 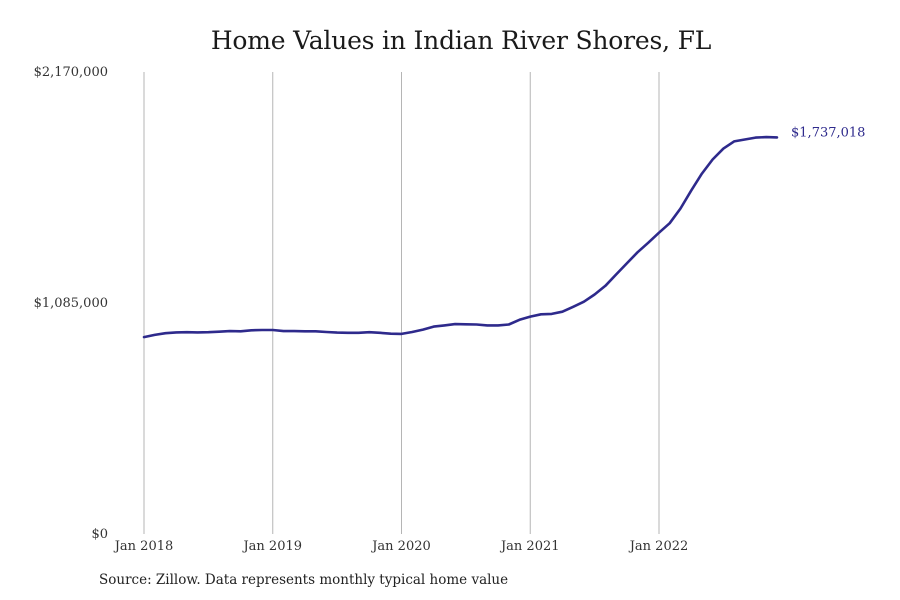 I want to click on x-tick-label: Jan 2019, so click(x=271, y=546).